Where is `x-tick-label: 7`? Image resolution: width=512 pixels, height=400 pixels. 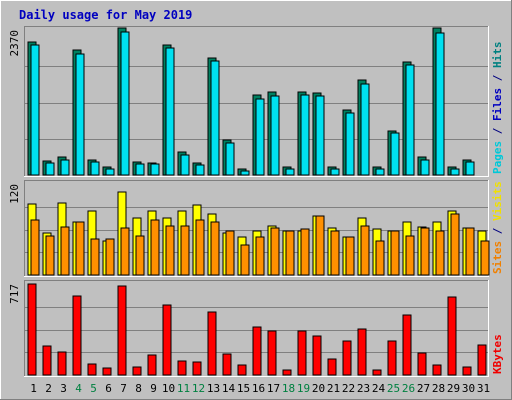
x-tick-label: 7 is located at coordinates (123, 388).